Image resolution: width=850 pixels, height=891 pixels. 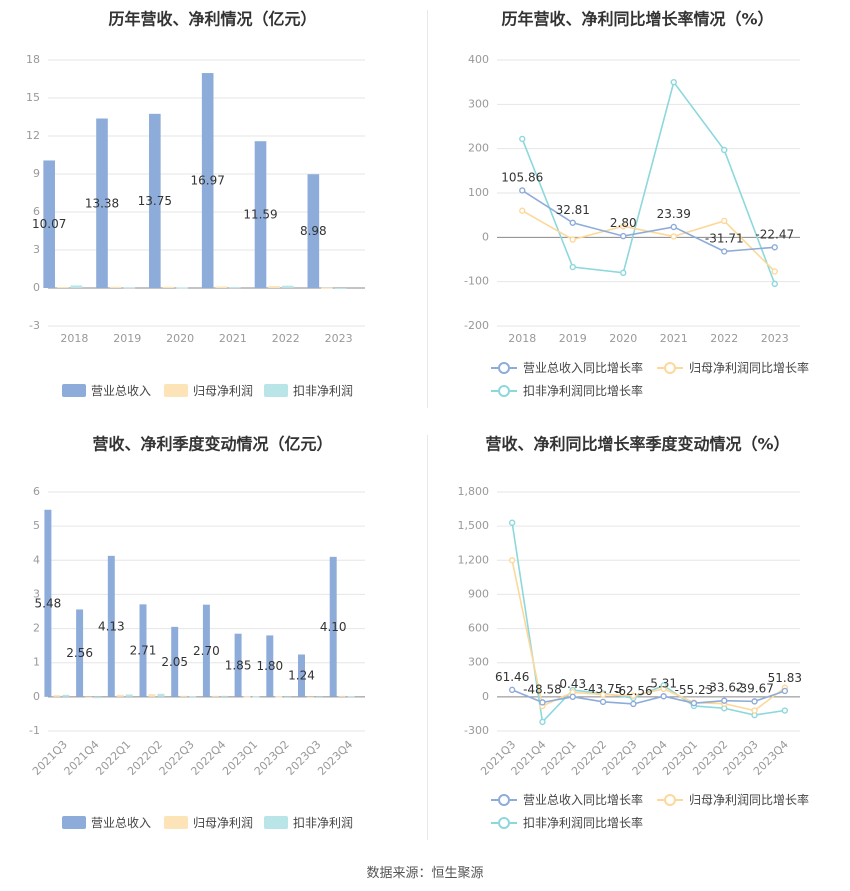 What do you see at coordinates (583, 799) in the screenshot?
I see `legend-label: 营业总收入同比增长率` at bounding box center [583, 799].